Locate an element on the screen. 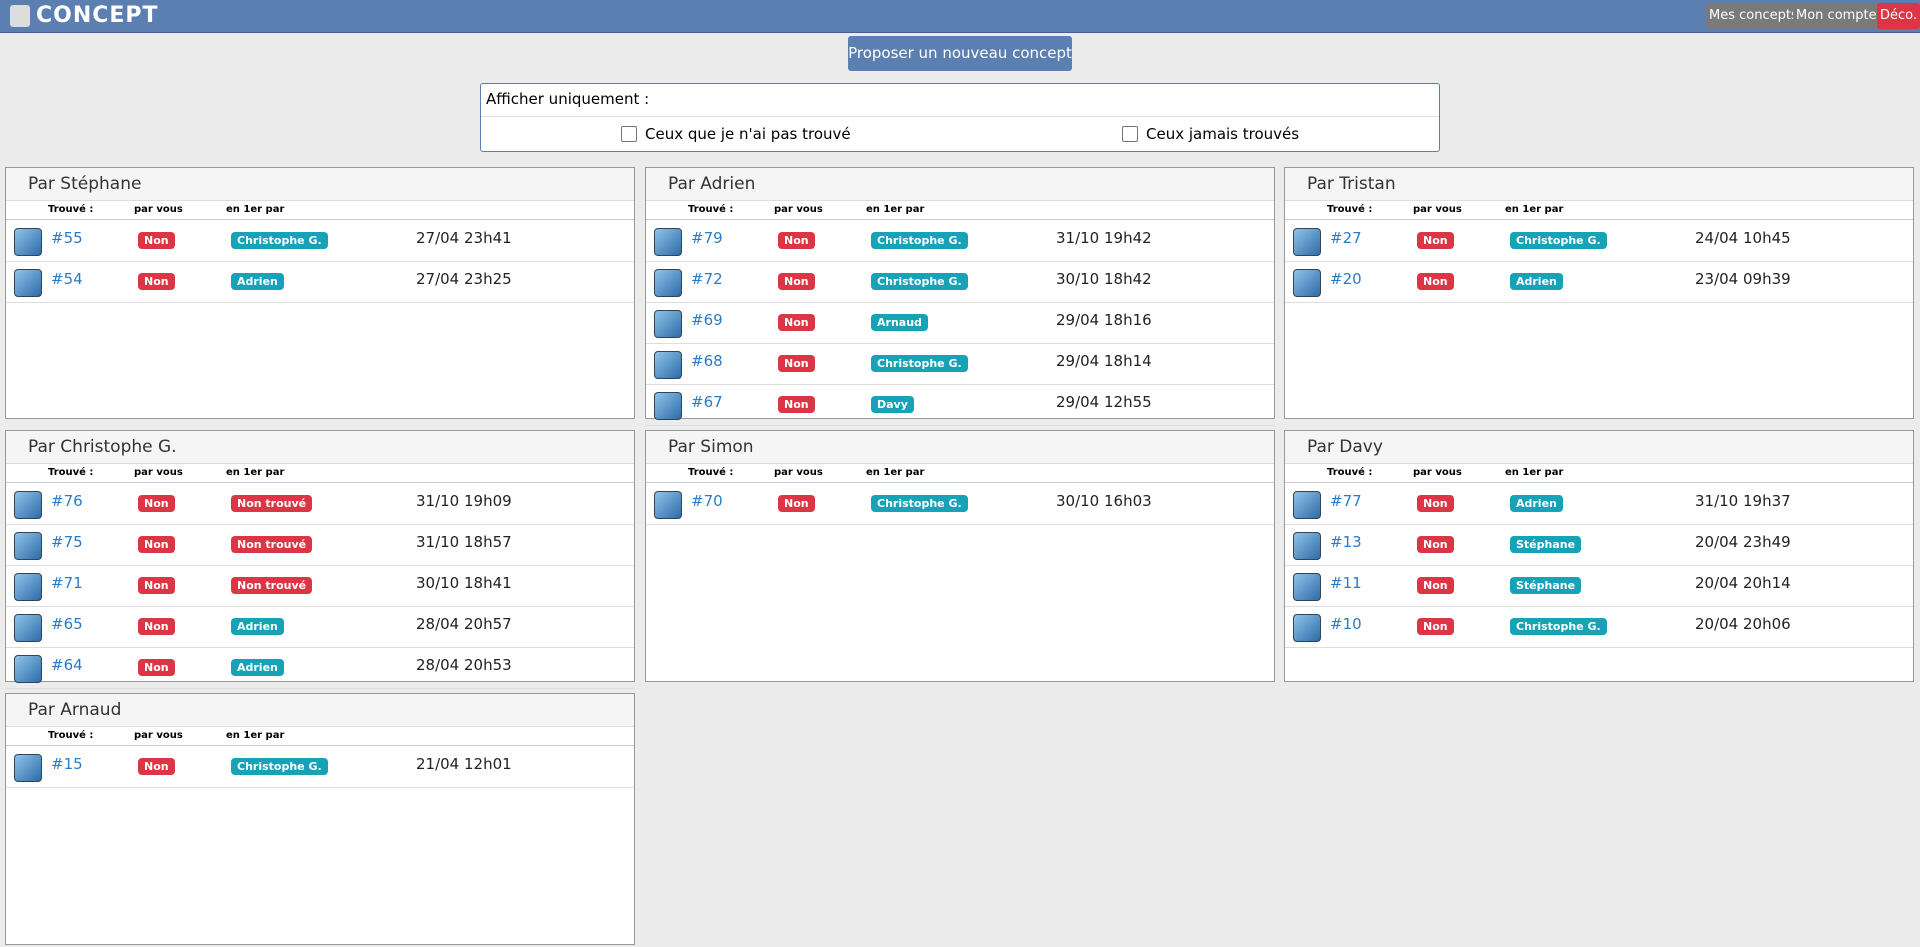 The image size is (1920, 947). option-label: Ceux jamais trouvés is located at coordinates (1223, 134).